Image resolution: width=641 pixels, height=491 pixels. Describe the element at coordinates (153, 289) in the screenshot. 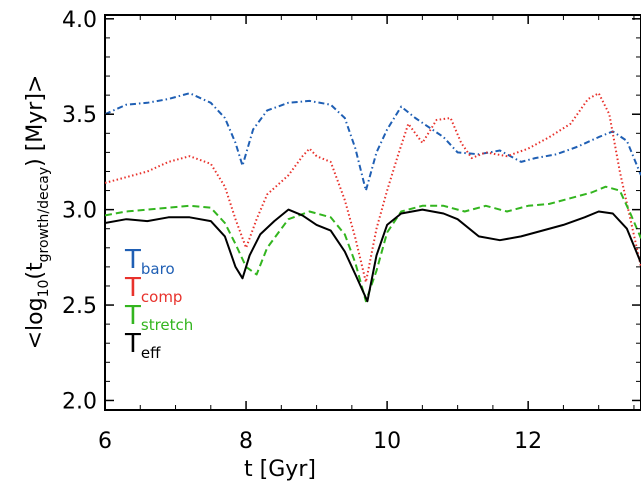

I see `legend-item-t-comp: Tcomp` at that location.